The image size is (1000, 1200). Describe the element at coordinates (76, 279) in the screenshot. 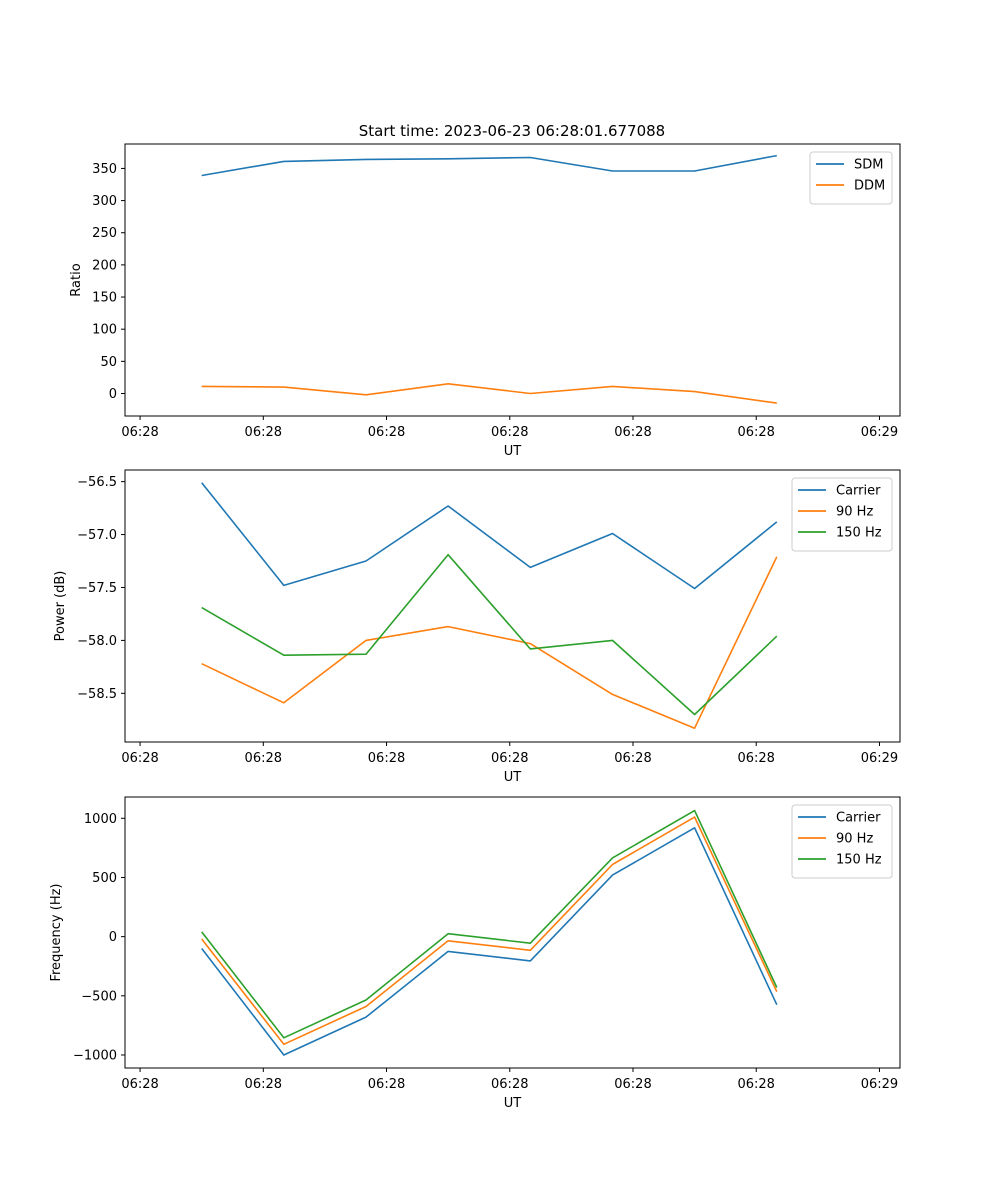

I see `ratio-y-axis-label: Ratio` at that location.